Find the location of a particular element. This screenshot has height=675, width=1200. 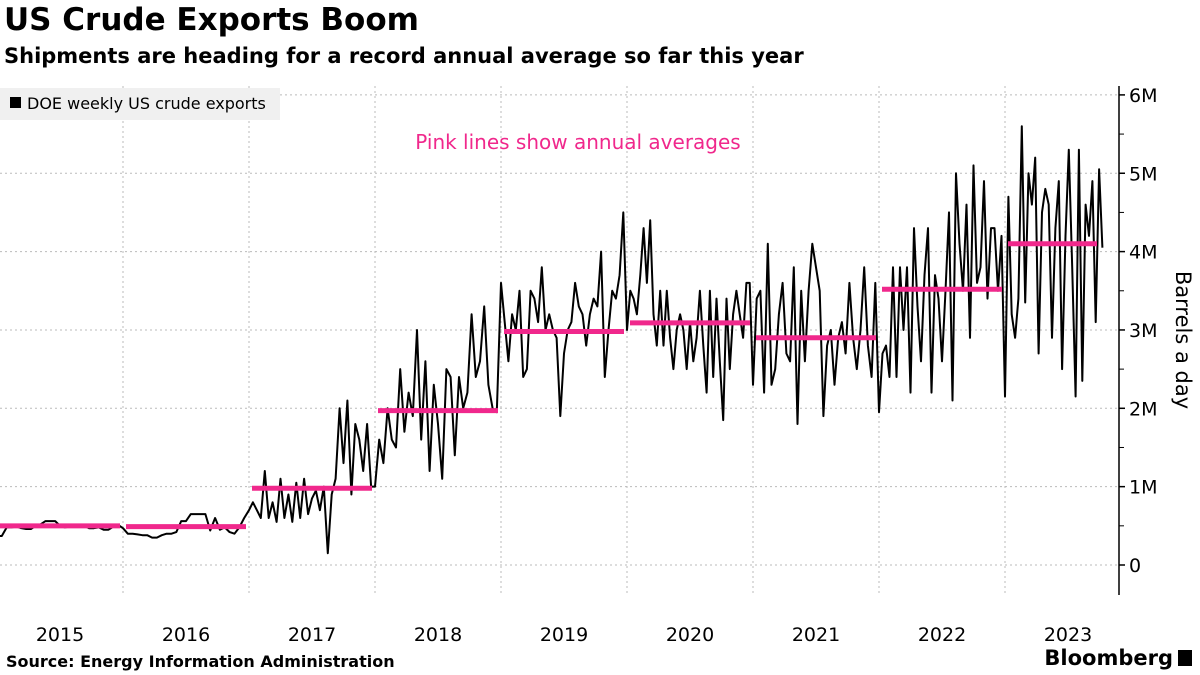

legend: DOE weekly US crude exports is located at coordinates (140, 104).